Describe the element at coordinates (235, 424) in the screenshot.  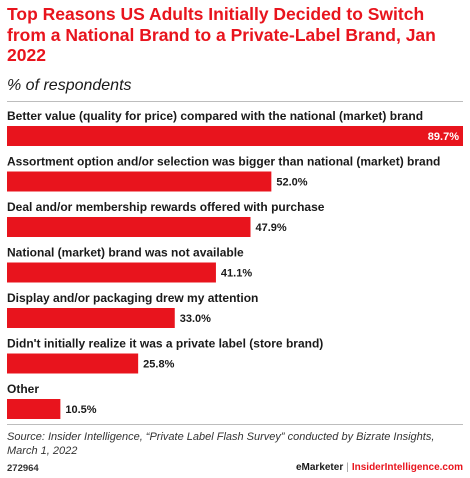
I see `bottom-divider` at that location.